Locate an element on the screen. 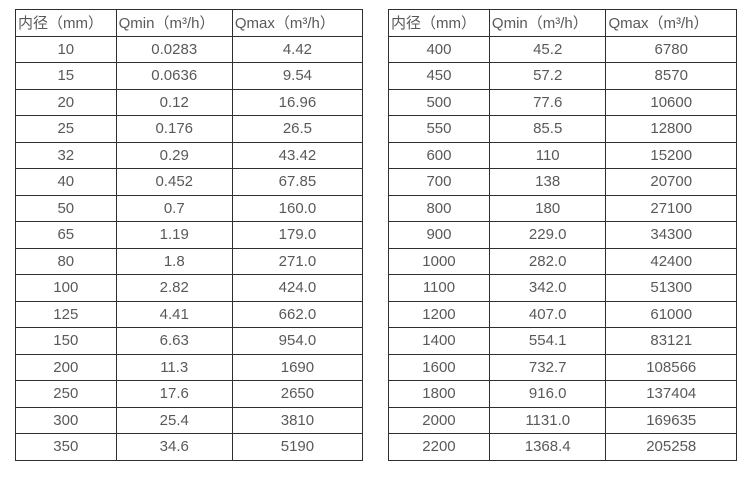 The width and height of the screenshot is (750, 483). qmax-cell: 271.0 is located at coordinates (297, 261).